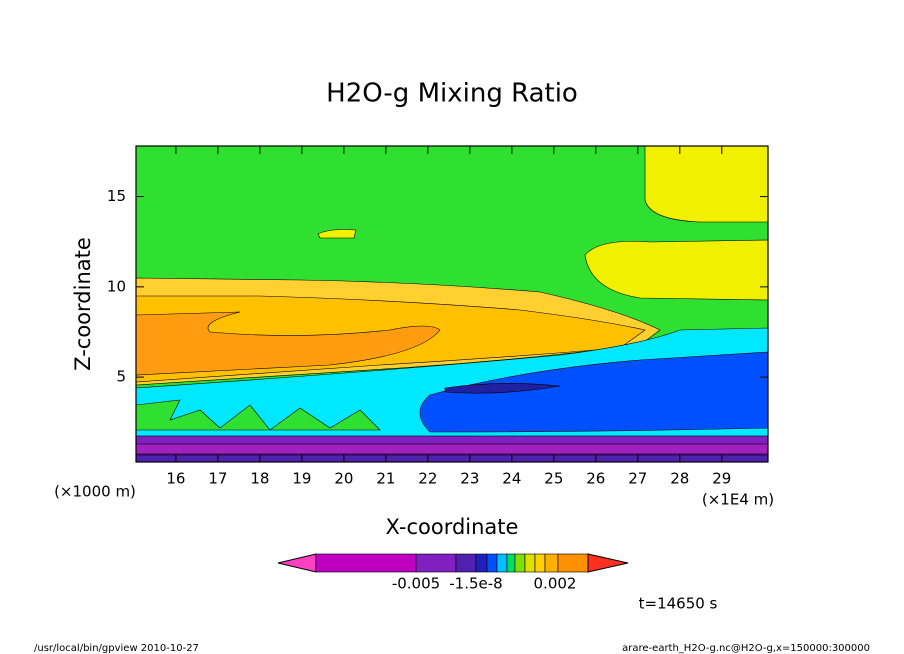  Describe the element at coordinates (259, 479) in the screenshot. I see `x-tick-label: 18` at that location.